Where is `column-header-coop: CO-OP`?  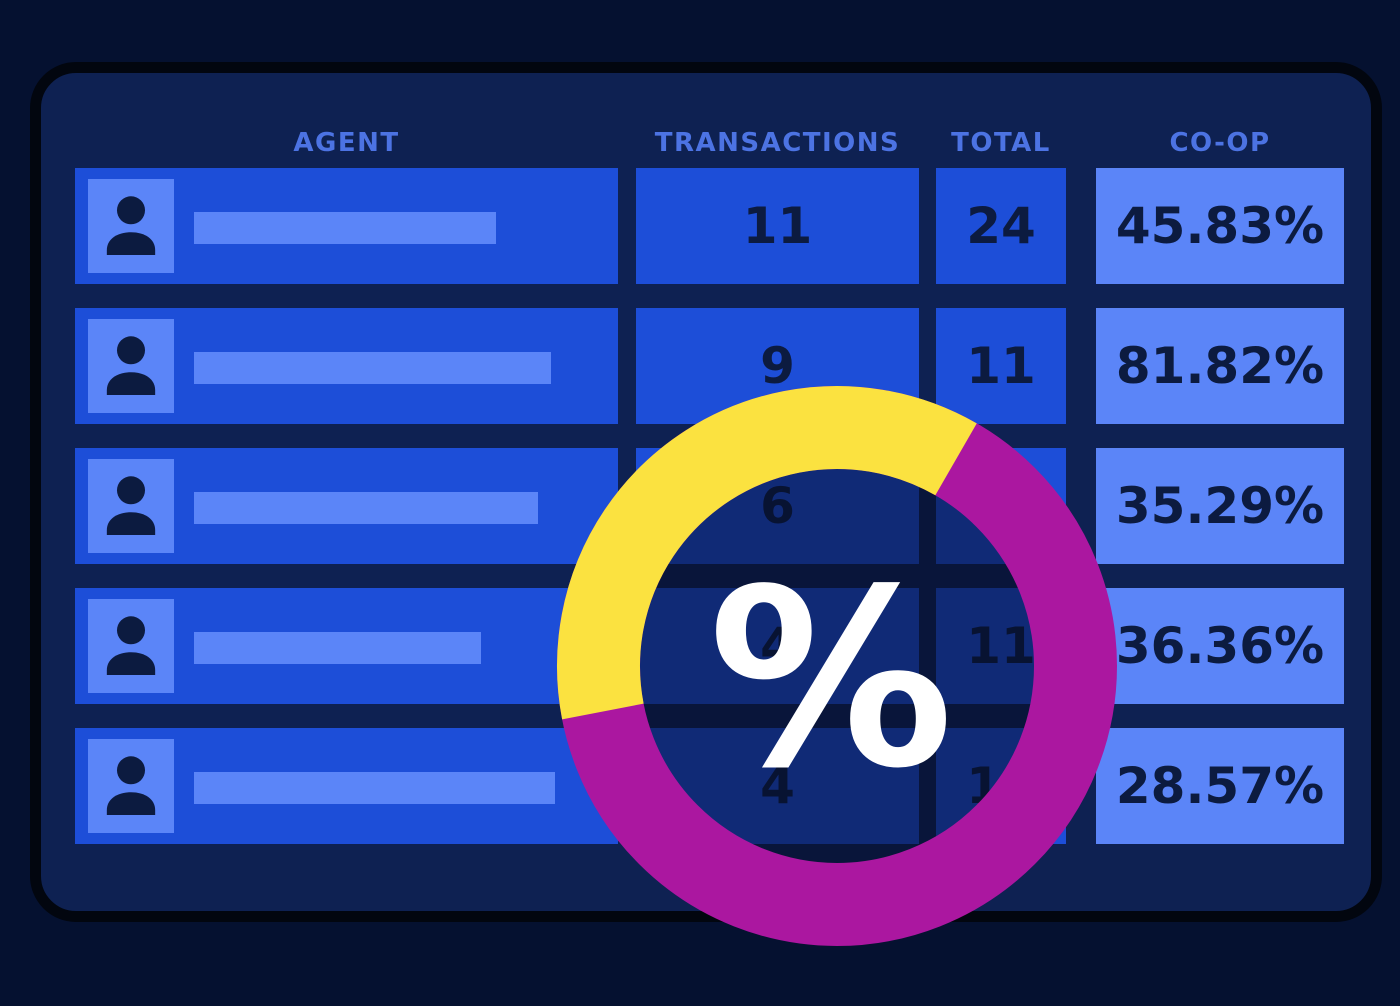
column-header-coop: CO-OP is located at coordinates (1220, 143).